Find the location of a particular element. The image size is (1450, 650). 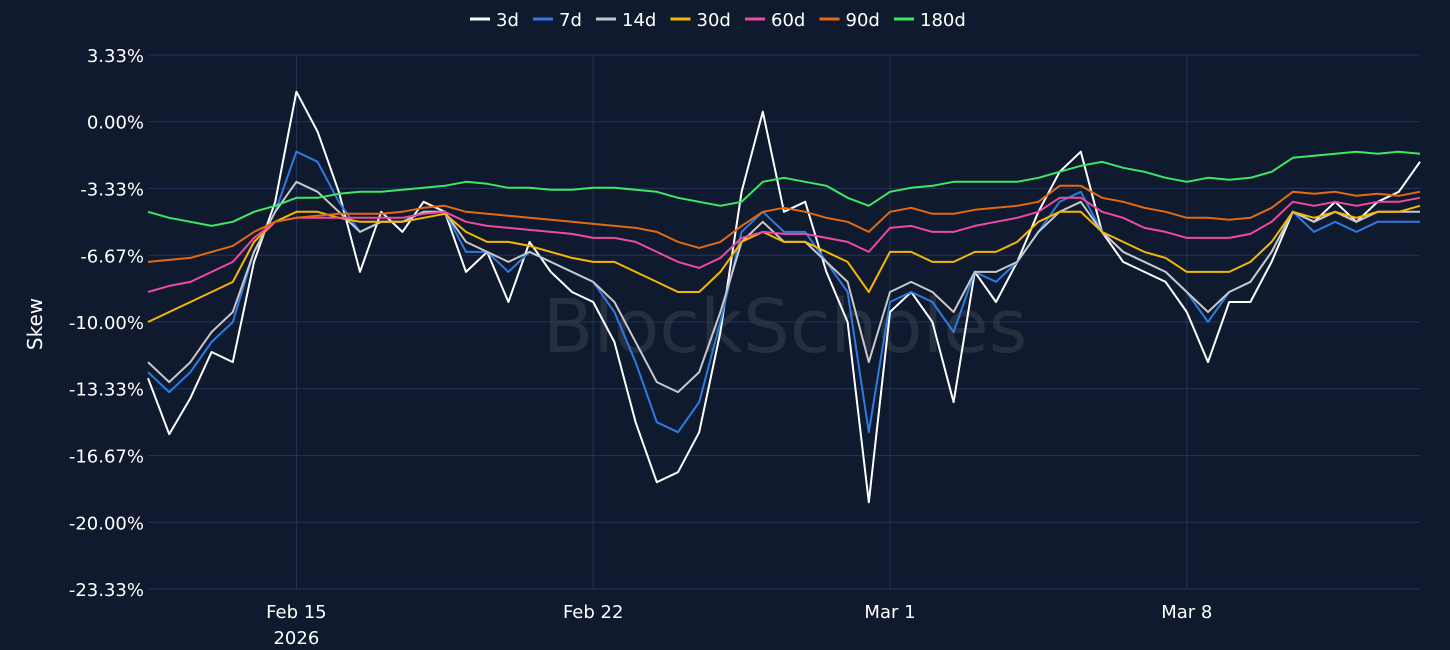

series-line-90d is located at coordinates (784, 223).